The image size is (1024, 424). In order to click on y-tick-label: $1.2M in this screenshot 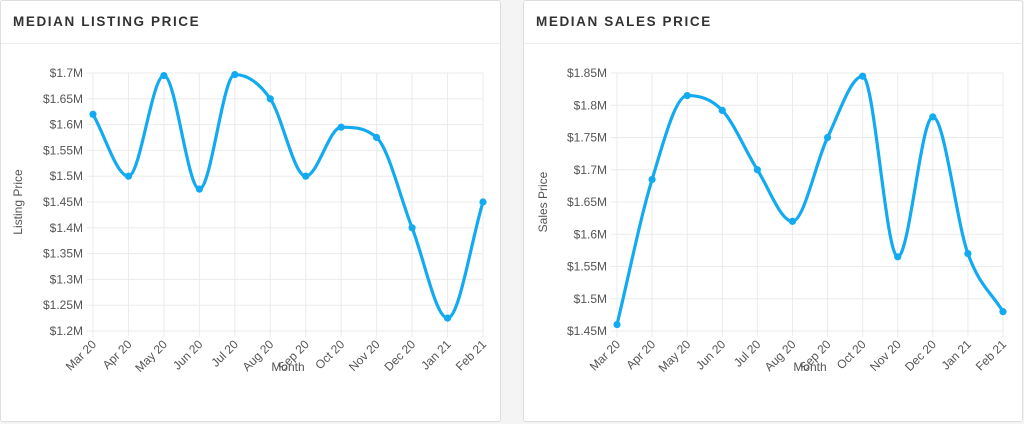, I will do `click(66, 331)`.